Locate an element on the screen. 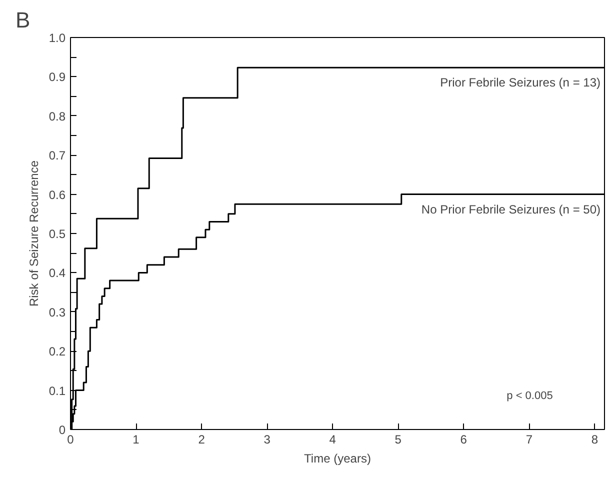 This screenshot has width=612, height=479. chart-title: B is located at coordinates (23, 20).